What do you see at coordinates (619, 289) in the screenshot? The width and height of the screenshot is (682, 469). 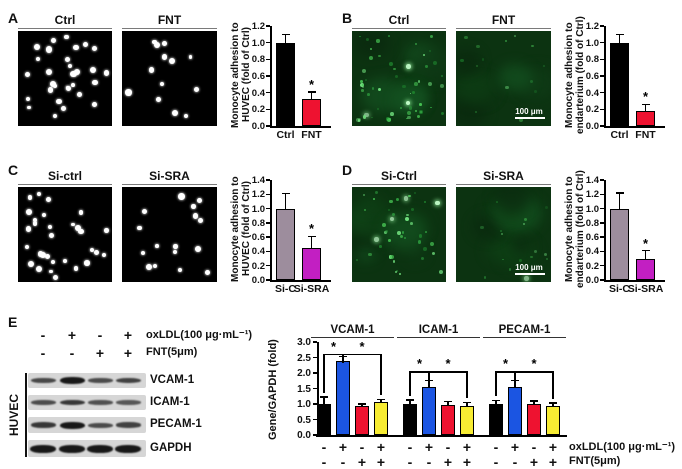 I see `x-tick-label: Si-C` at bounding box center [619, 289].